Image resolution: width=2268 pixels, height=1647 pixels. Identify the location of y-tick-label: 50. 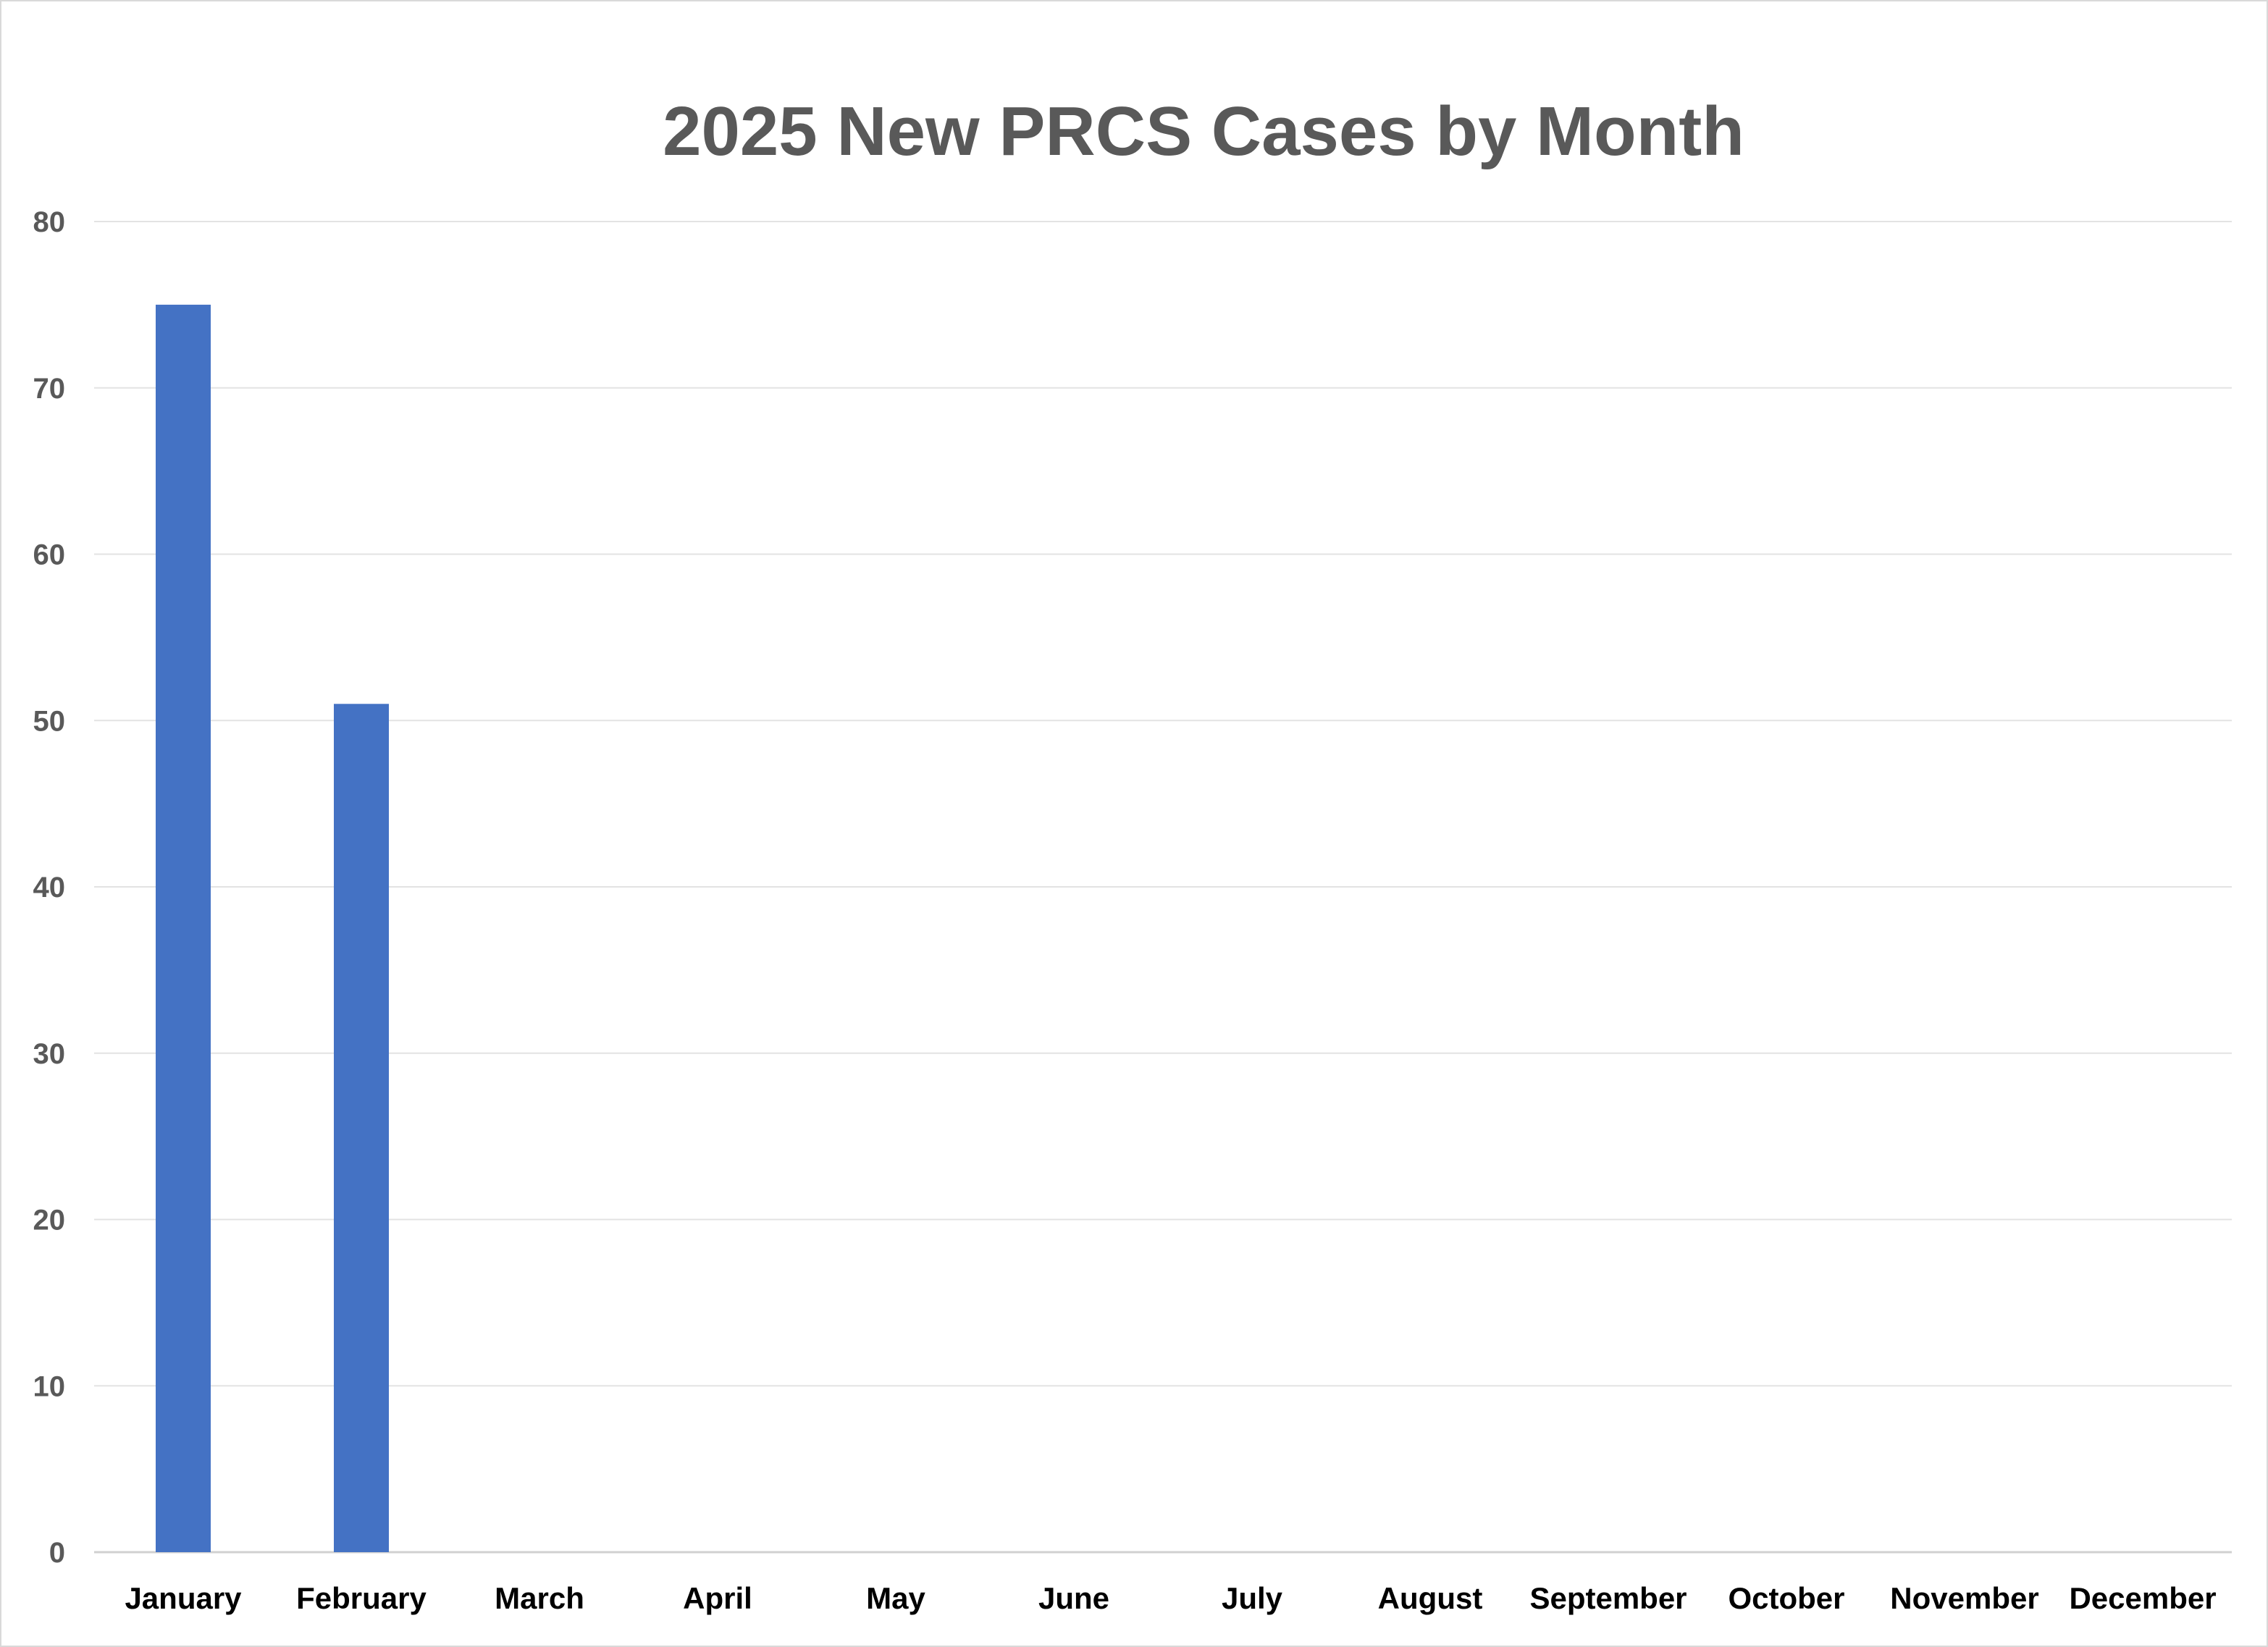
(49, 721).